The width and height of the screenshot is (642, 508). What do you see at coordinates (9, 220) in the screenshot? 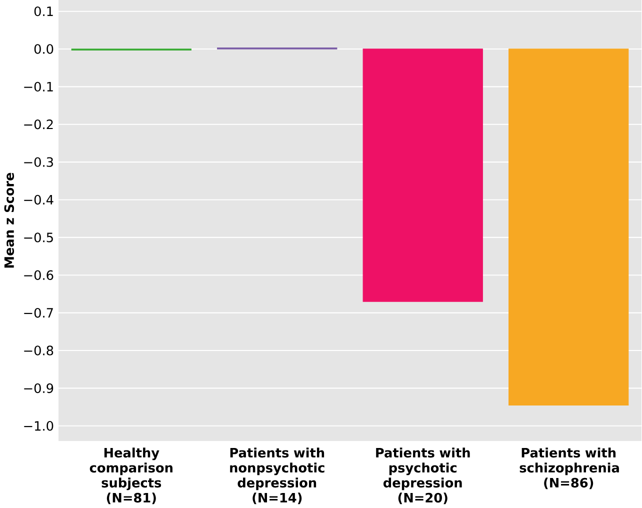
I see `y-axis-title: Mean z Score` at bounding box center [9, 220].